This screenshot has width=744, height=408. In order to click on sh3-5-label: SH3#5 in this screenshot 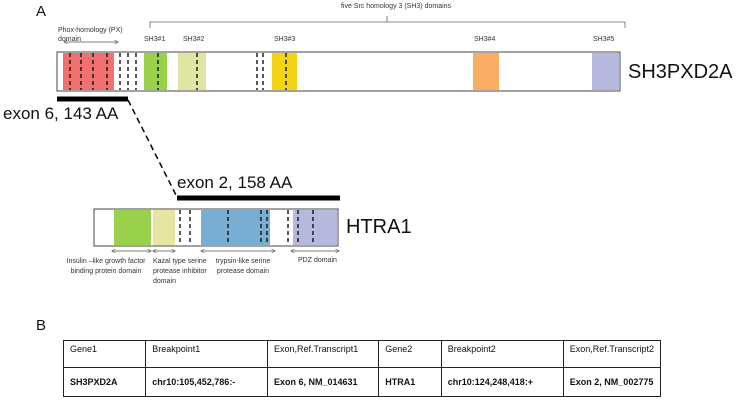, I will do `click(604, 39)`.